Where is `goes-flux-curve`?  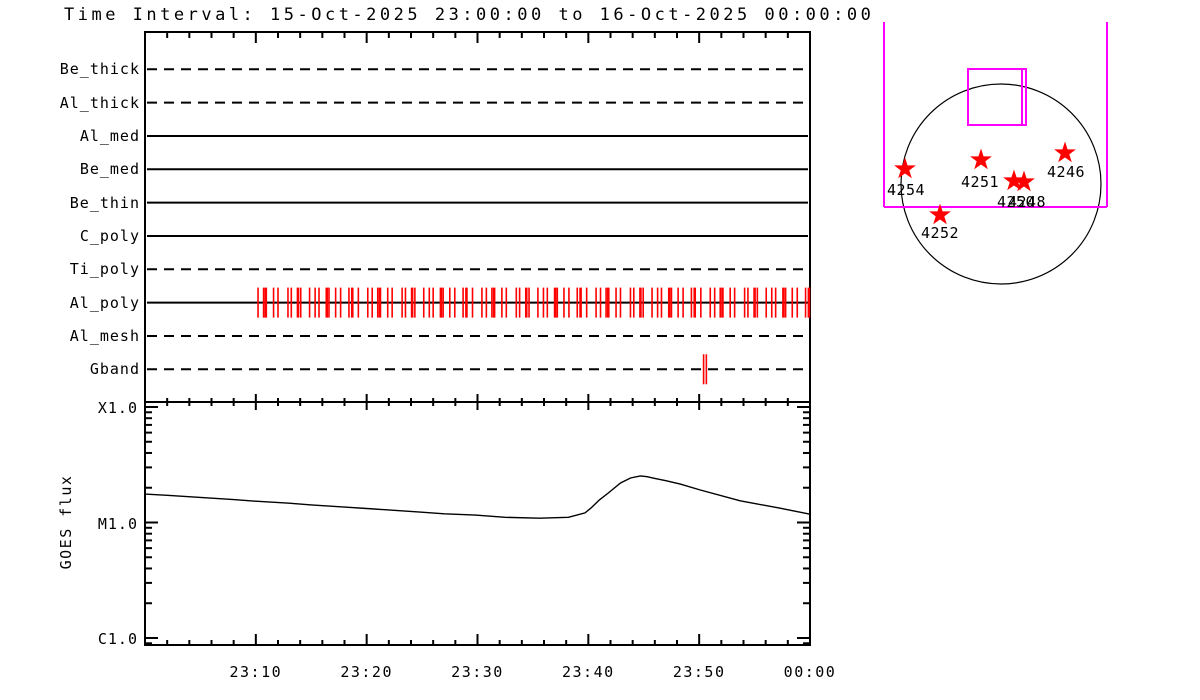
goes-flux-curve is located at coordinates (477, 497).